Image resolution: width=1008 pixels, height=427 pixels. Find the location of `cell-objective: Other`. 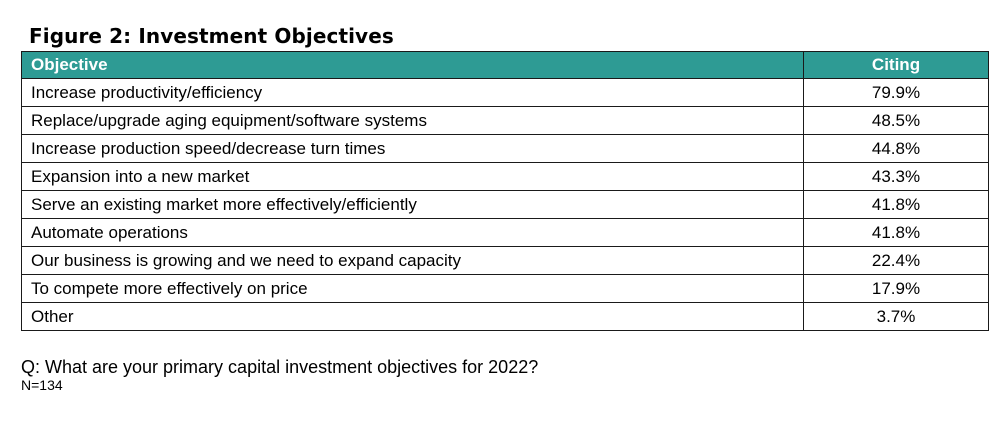

cell-objective: Other is located at coordinates (412, 316).